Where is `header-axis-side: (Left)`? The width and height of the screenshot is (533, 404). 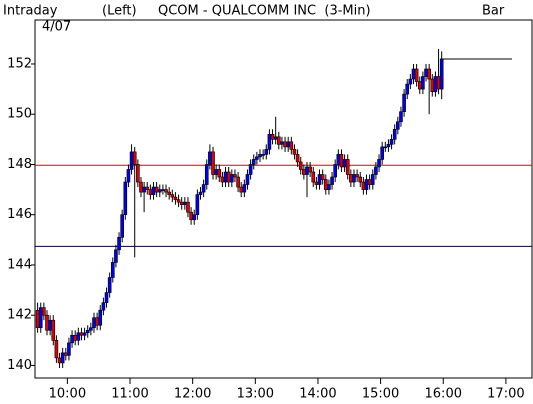 header-axis-side: (Left) is located at coordinates (119, 11).